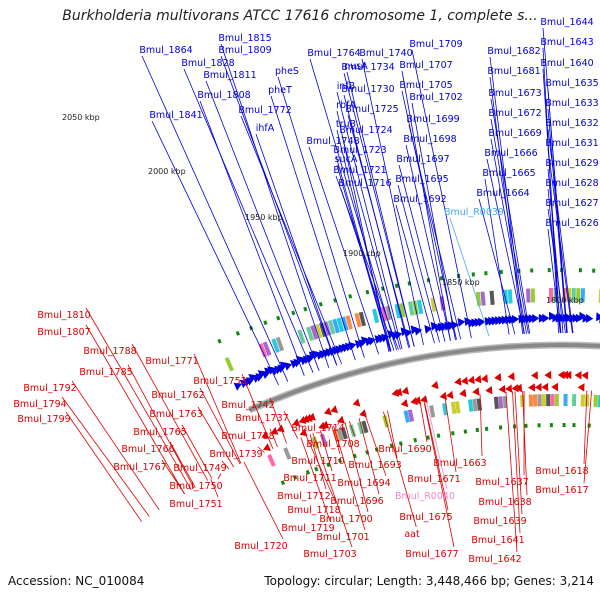  Describe the element at coordinates (365, 130) in the screenshot. I see `forward-gene-label: Bmul_1724` at that location.